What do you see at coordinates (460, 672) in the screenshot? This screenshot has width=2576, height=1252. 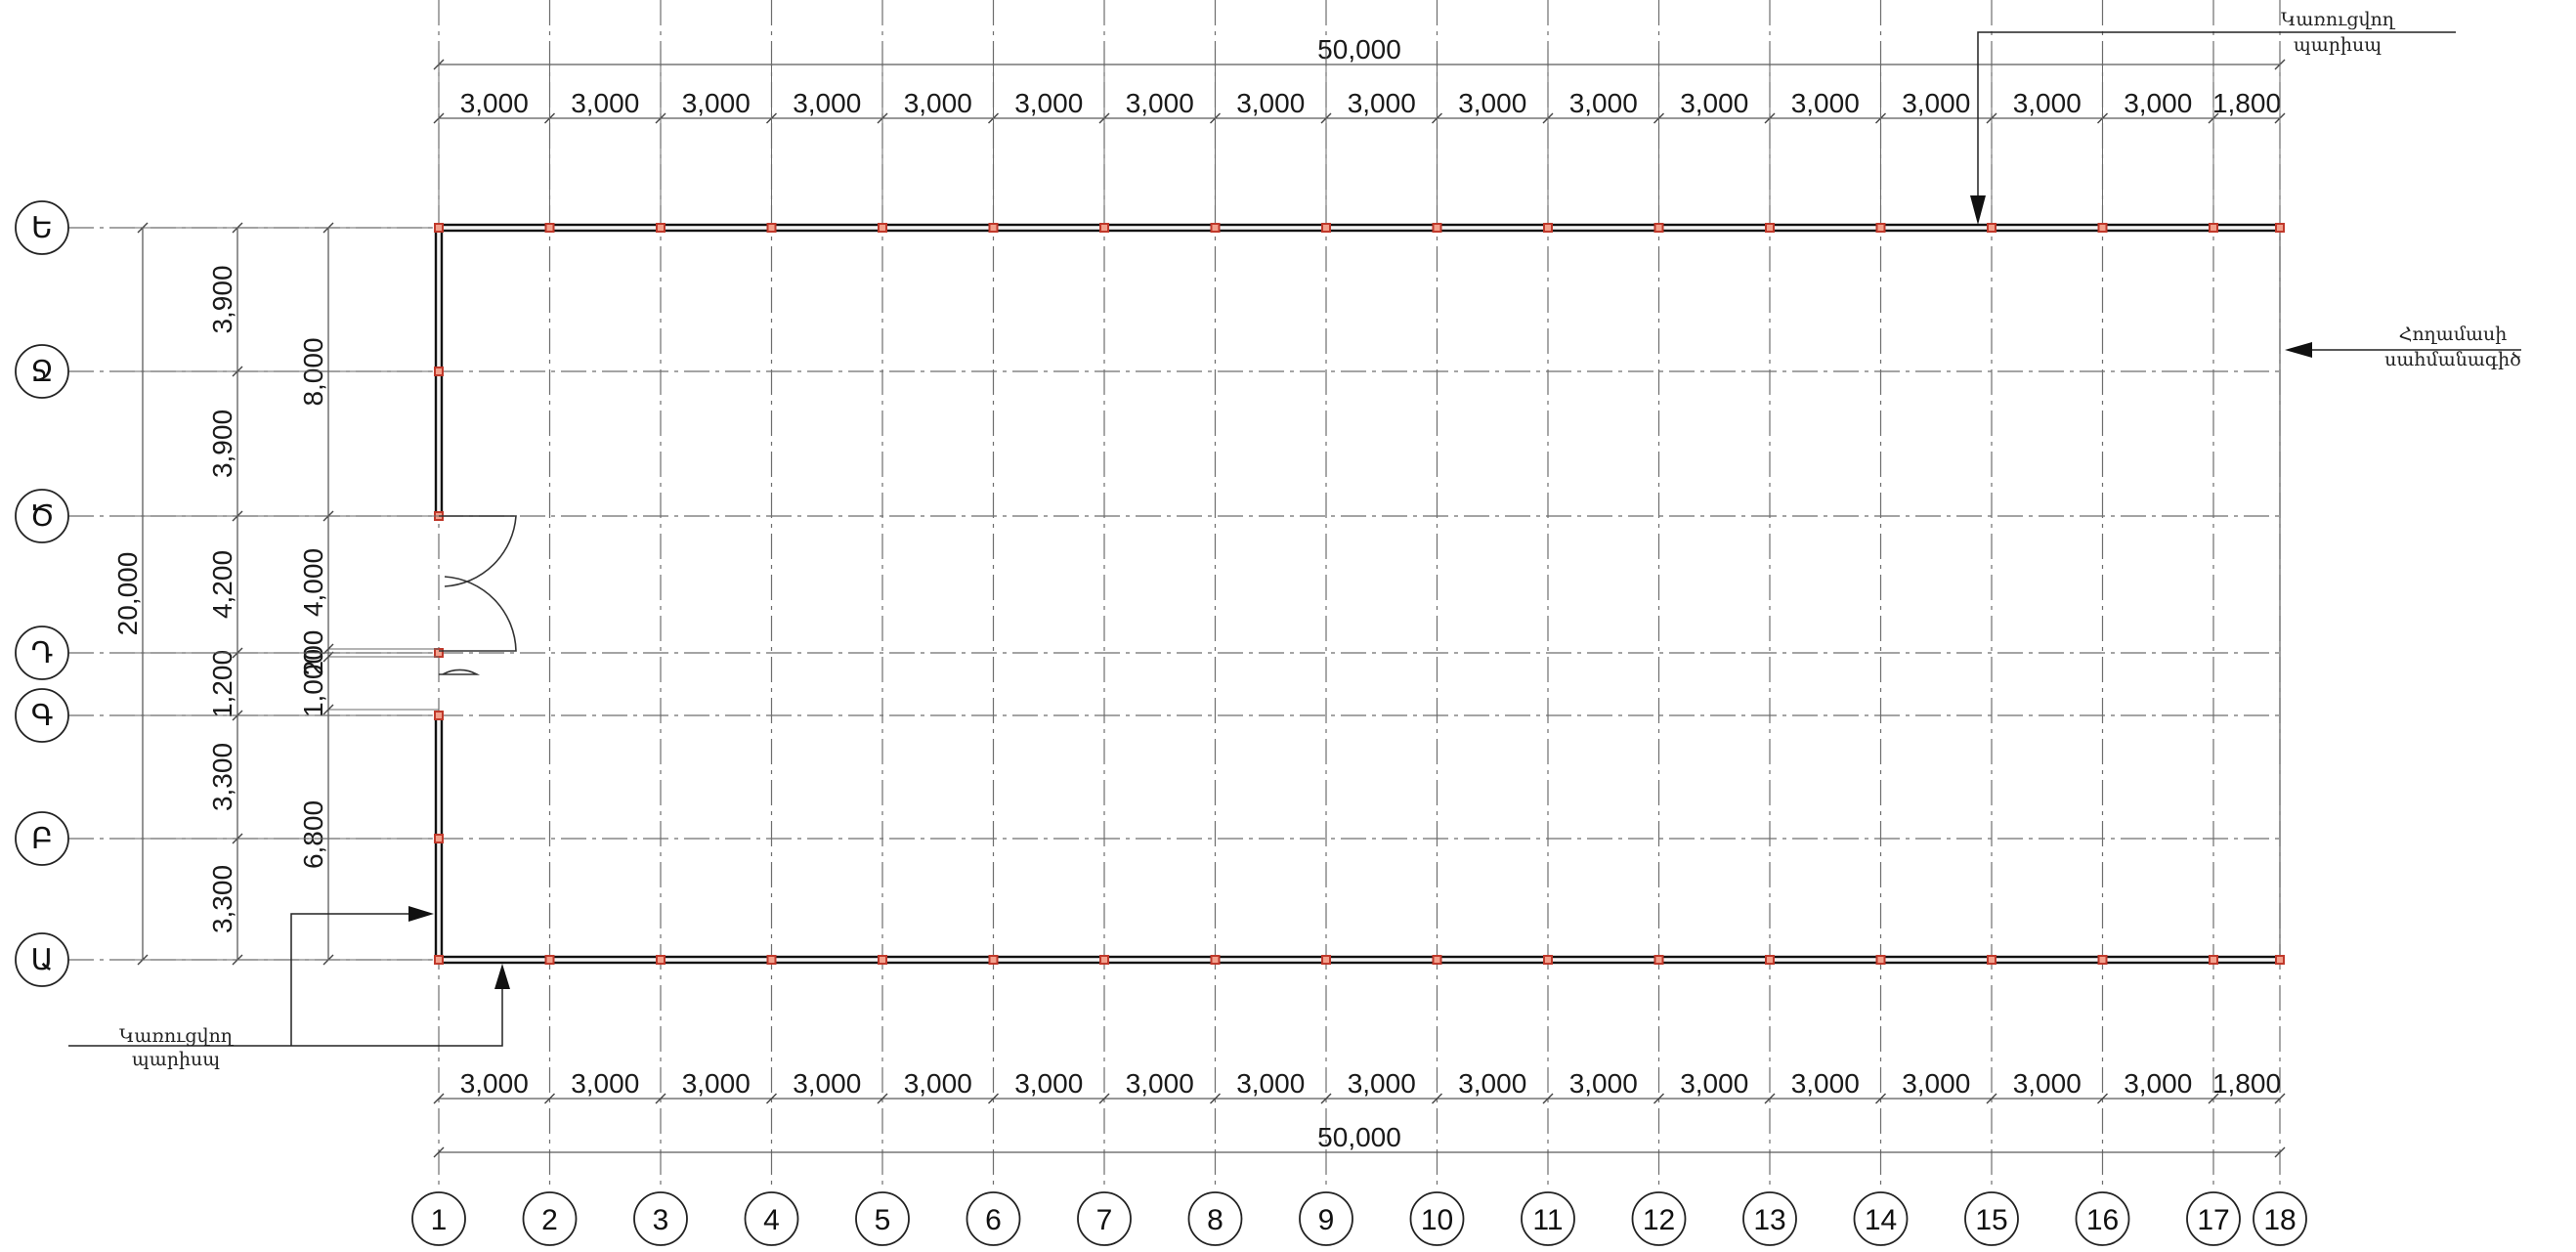 I see `wicket-door` at bounding box center [460, 672].